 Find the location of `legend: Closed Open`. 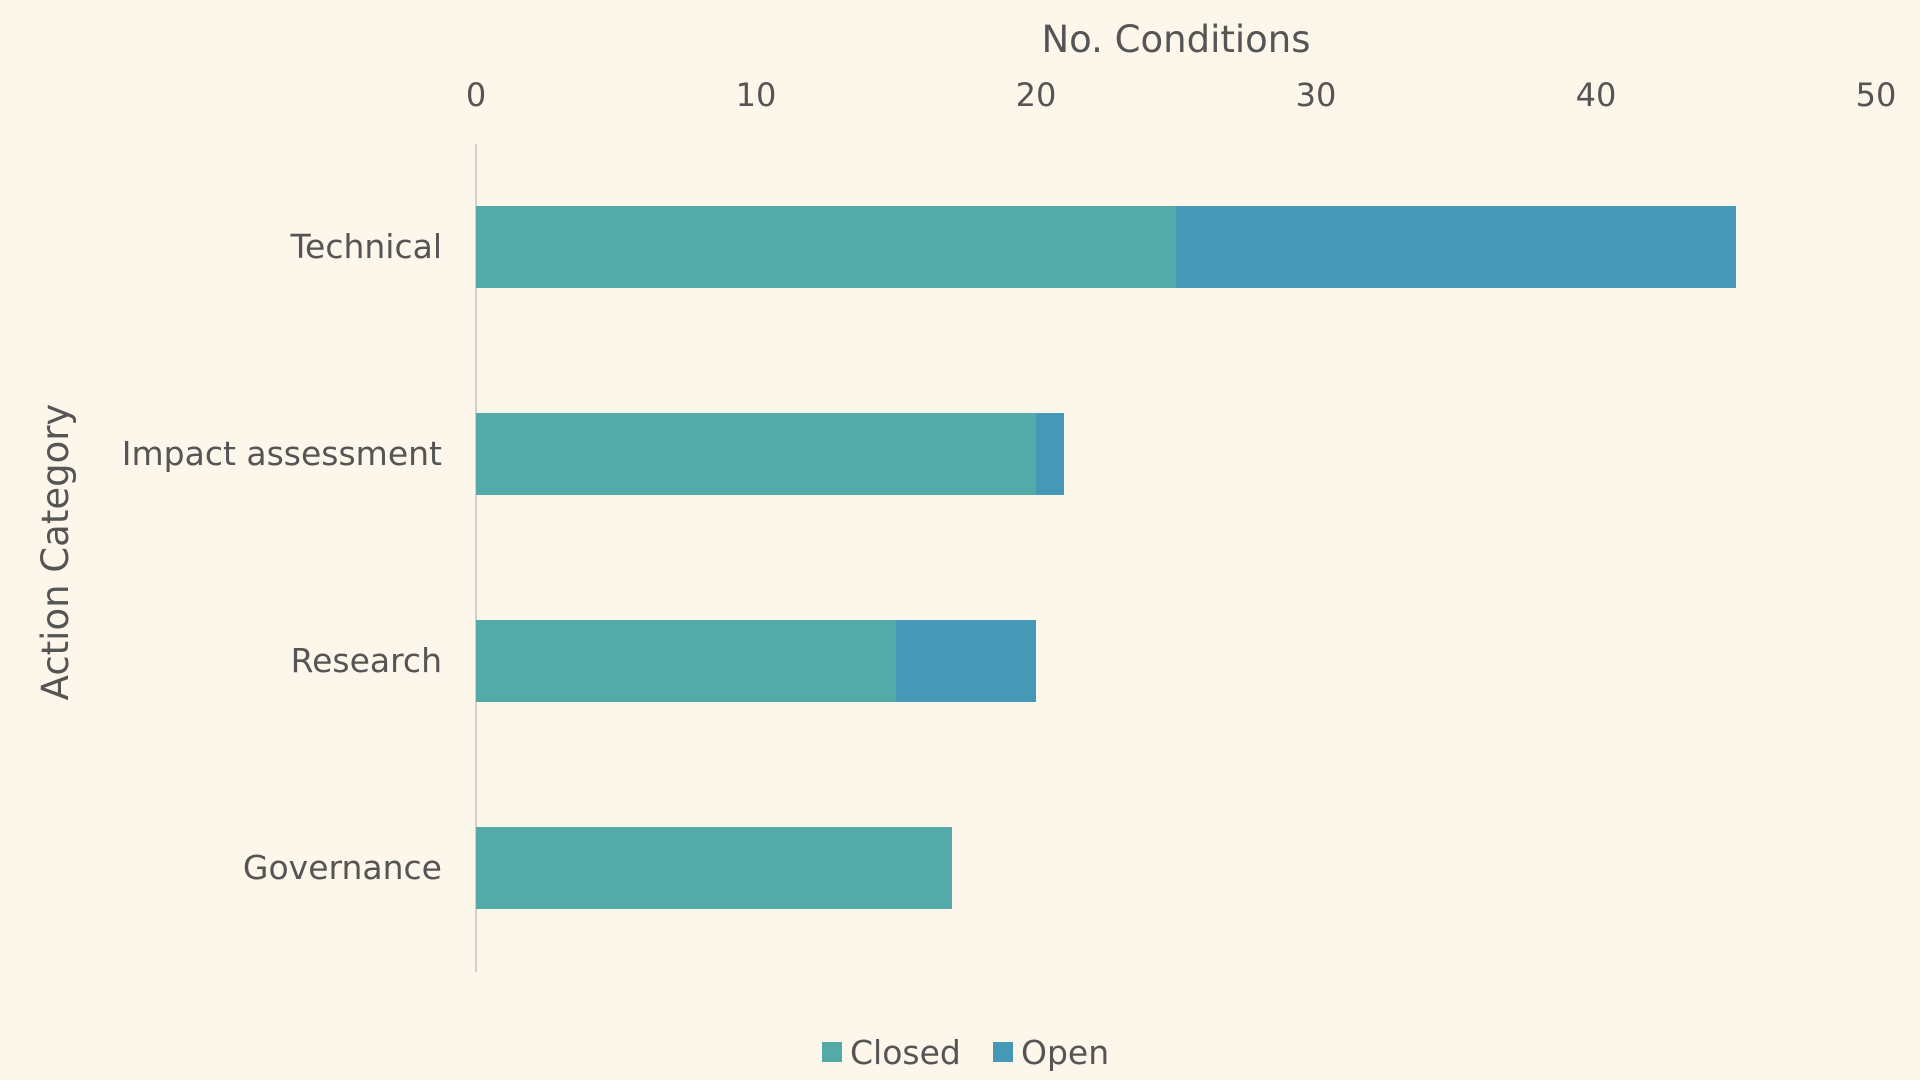

legend: Closed Open is located at coordinates (965, 1052).